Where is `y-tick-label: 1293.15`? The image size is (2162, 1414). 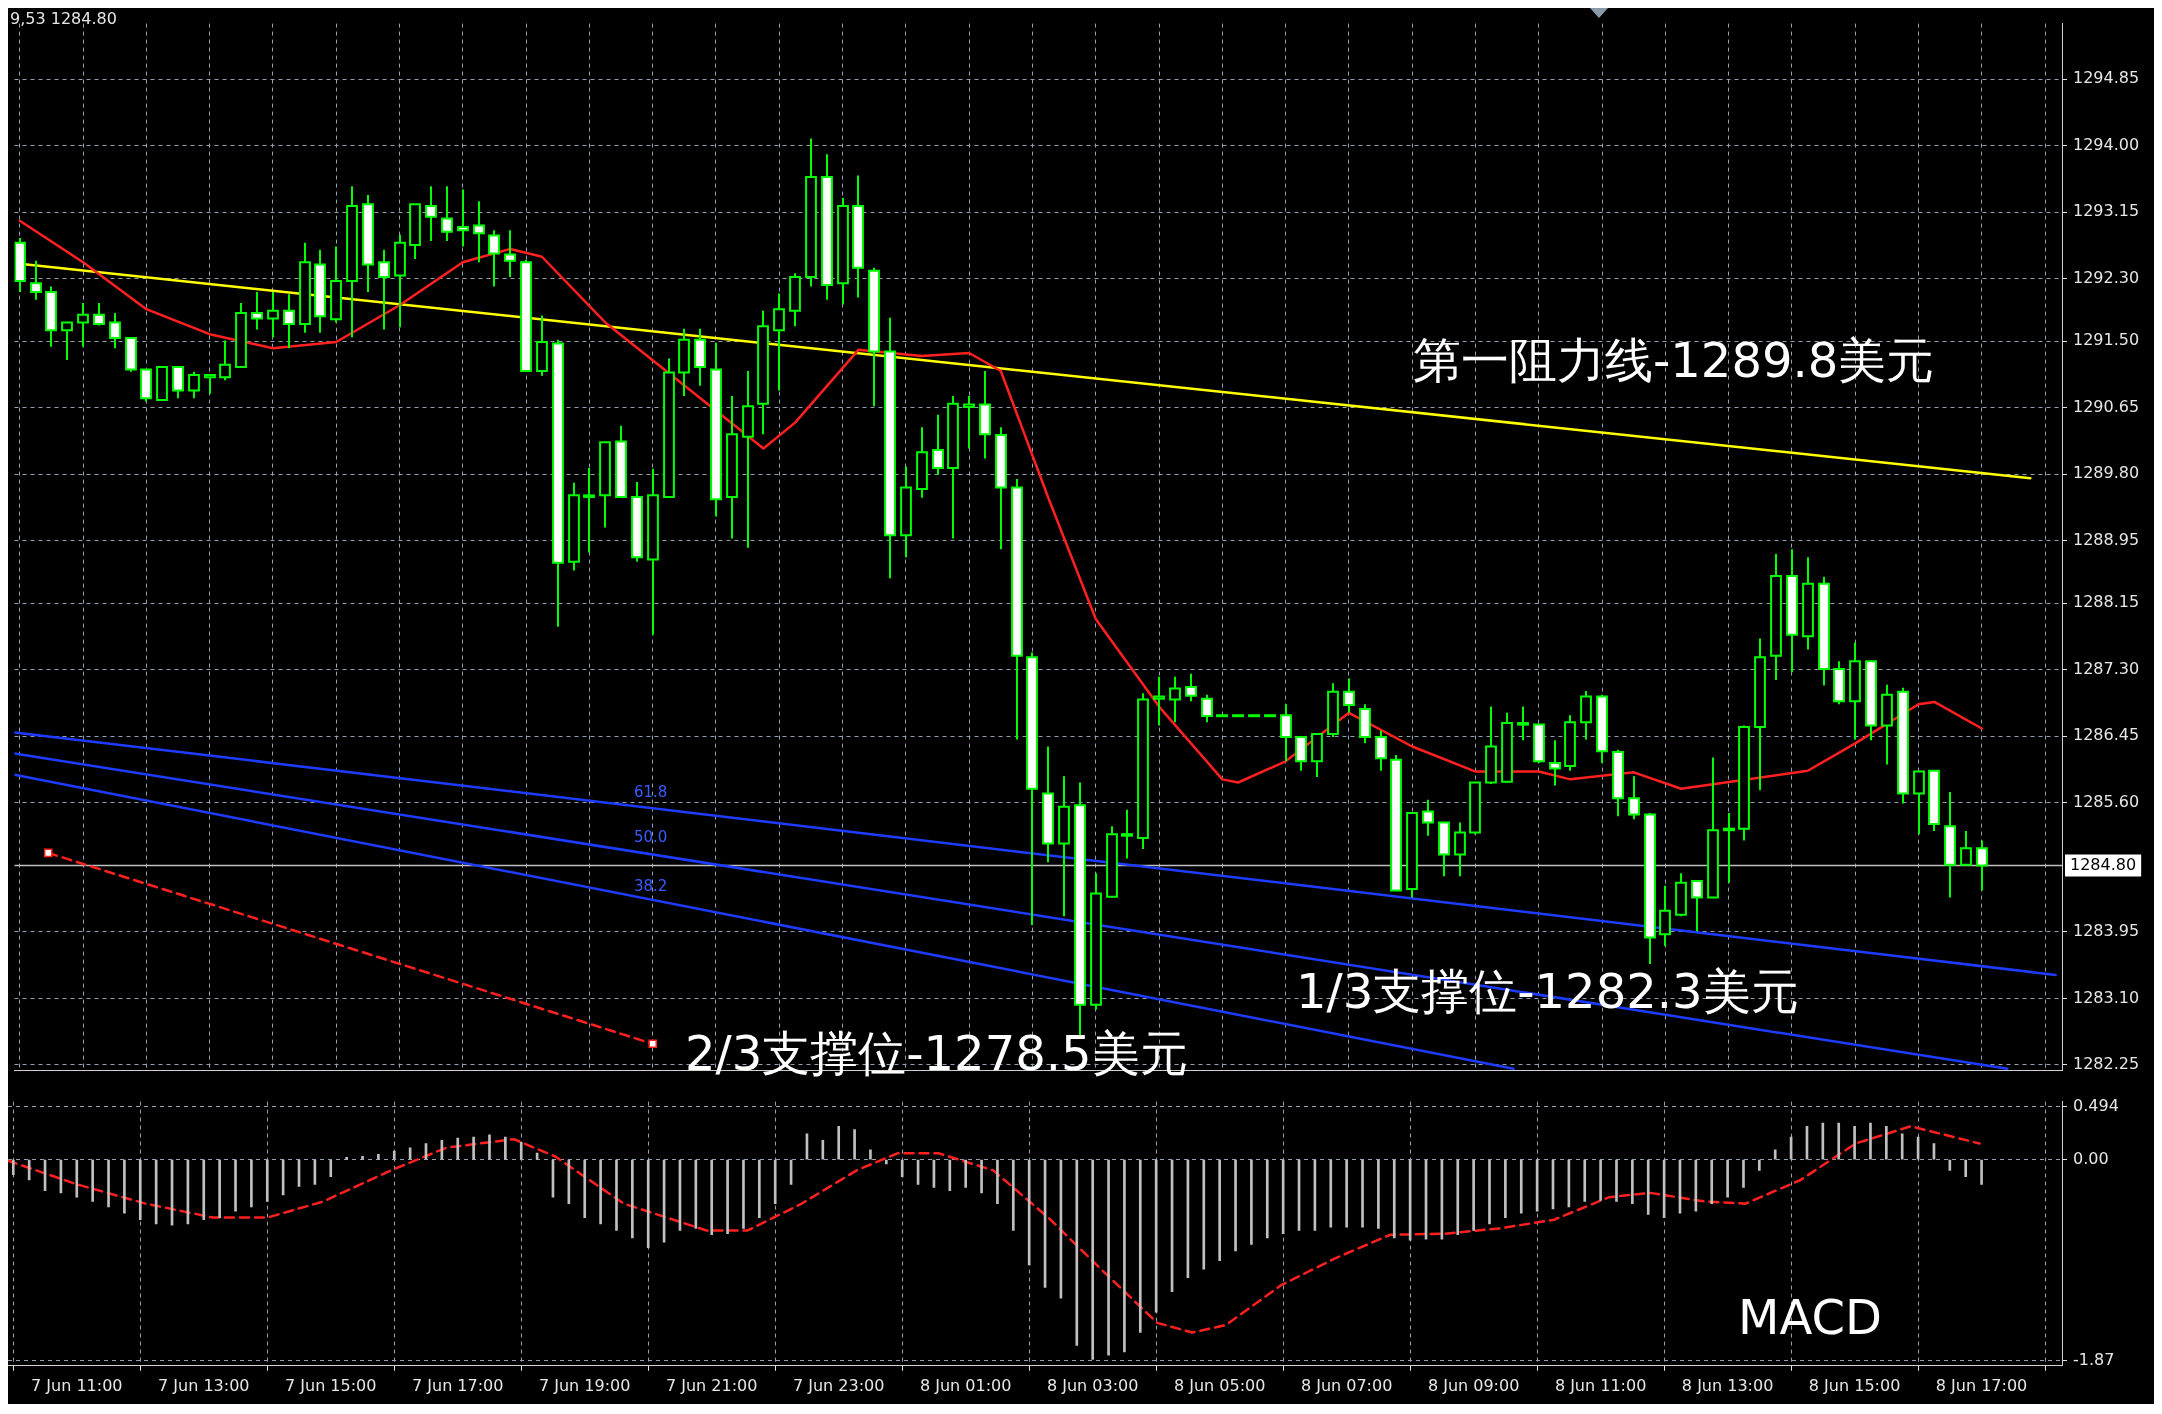
y-tick-label: 1293.15 is located at coordinates (2106, 211).